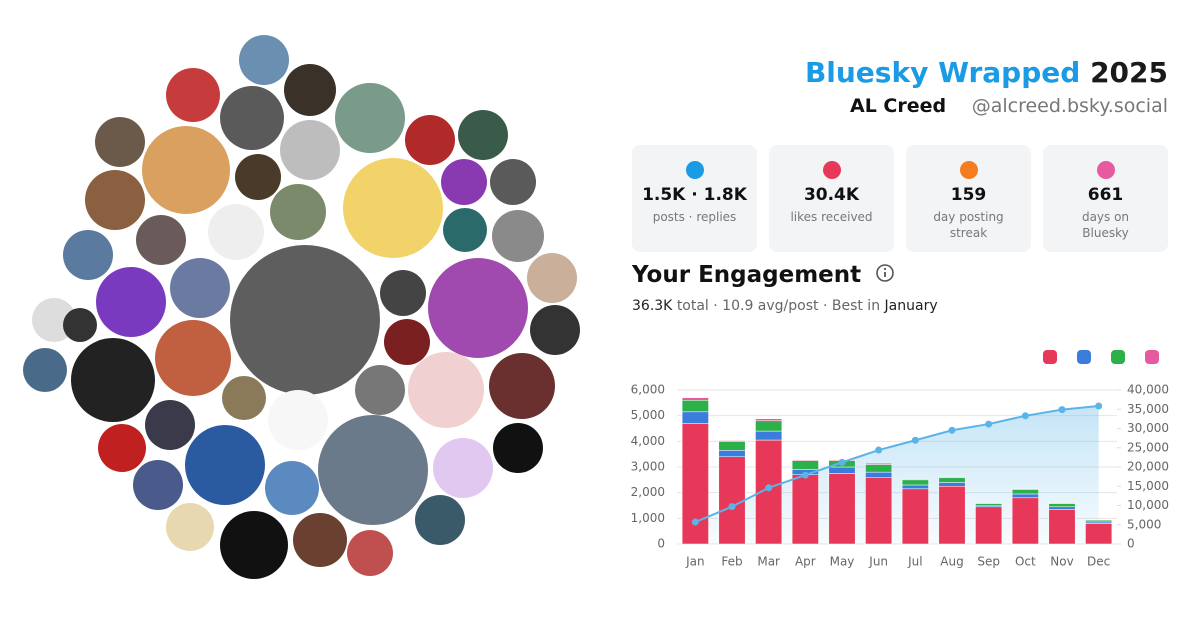 The width and height of the screenshot is (1200, 630). Describe the element at coordinates (1144, 524) in the screenshot. I see `y2-tick-label: 5,000` at that location.